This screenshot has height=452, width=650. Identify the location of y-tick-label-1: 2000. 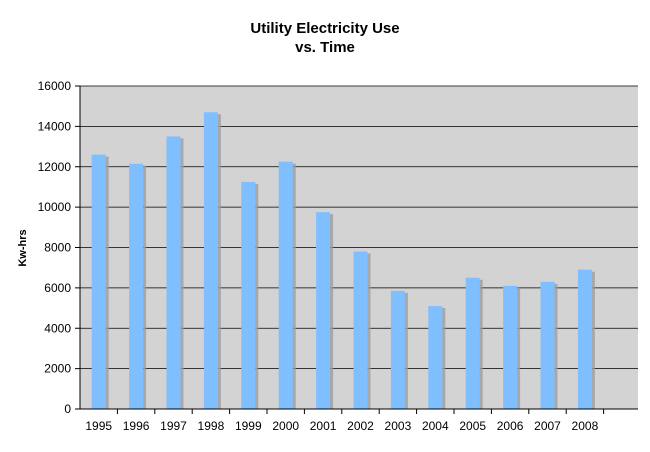
(57, 369).